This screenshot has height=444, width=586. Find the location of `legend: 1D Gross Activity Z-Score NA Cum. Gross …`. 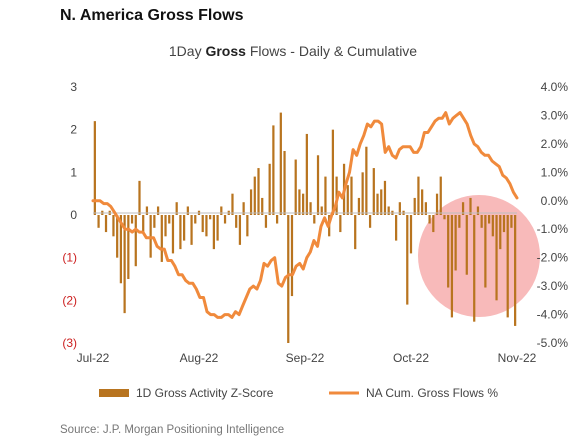

legend: 1D Gross Activity Z-Score NA Cum. Gross … is located at coordinates (298, 393).